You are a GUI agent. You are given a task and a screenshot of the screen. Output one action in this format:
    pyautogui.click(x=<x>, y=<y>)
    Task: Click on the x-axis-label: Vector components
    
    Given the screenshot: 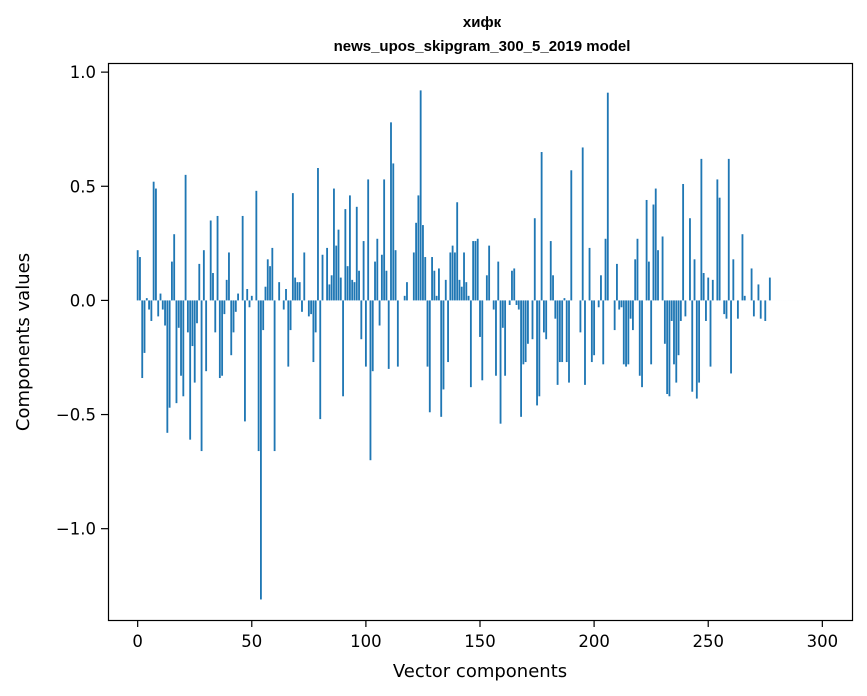 What is the action you would take?
    pyautogui.click(x=480, y=671)
    